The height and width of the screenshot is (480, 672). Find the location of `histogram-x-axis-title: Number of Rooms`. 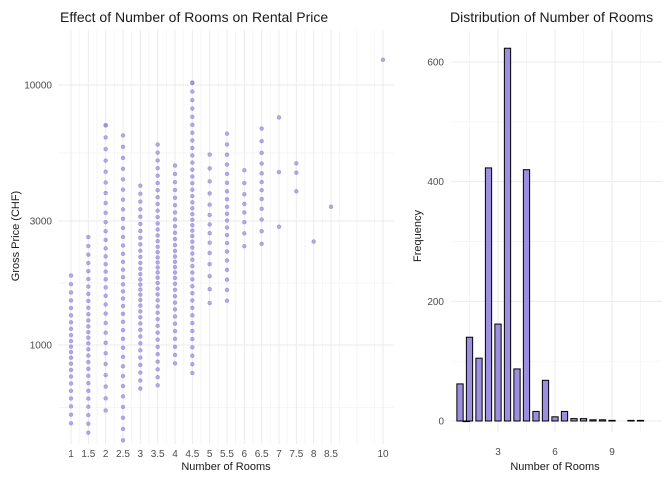

histogram-x-axis-title: Number of Rooms is located at coordinates (555, 467).